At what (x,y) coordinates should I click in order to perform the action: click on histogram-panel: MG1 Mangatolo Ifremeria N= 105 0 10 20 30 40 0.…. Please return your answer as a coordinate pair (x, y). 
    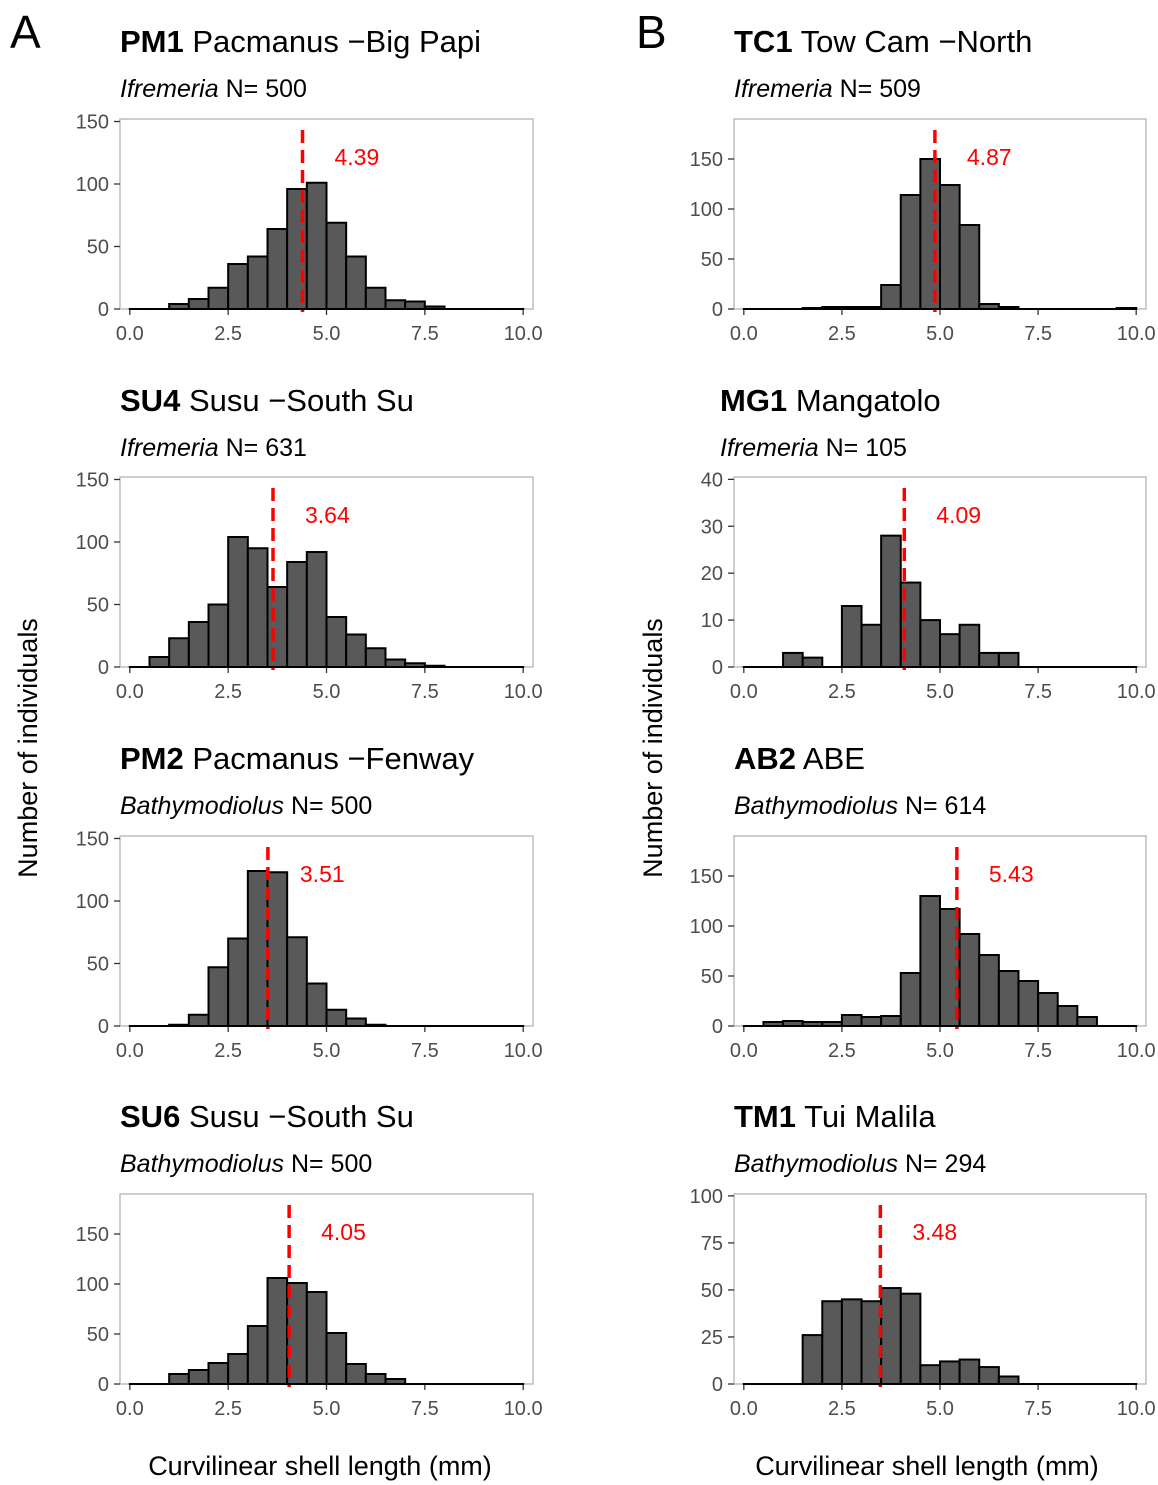
    Looking at the image, I should click on (928, 543).